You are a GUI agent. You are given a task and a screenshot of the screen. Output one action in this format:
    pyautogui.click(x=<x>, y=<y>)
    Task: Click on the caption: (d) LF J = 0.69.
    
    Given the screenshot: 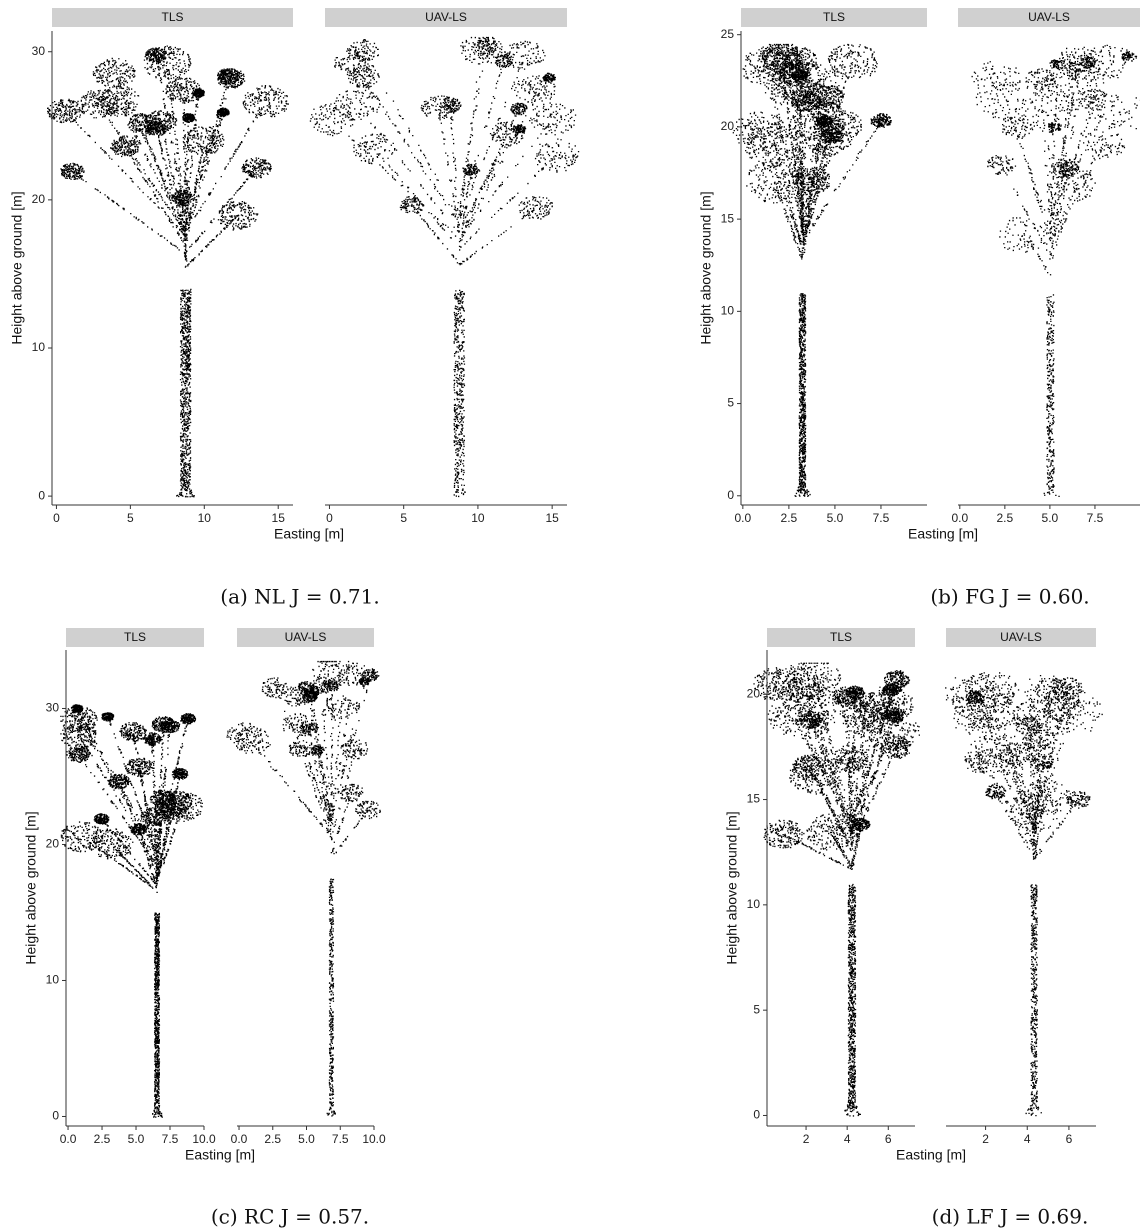 What is the action you would take?
    pyautogui.click(x=1010, y=1217)
    